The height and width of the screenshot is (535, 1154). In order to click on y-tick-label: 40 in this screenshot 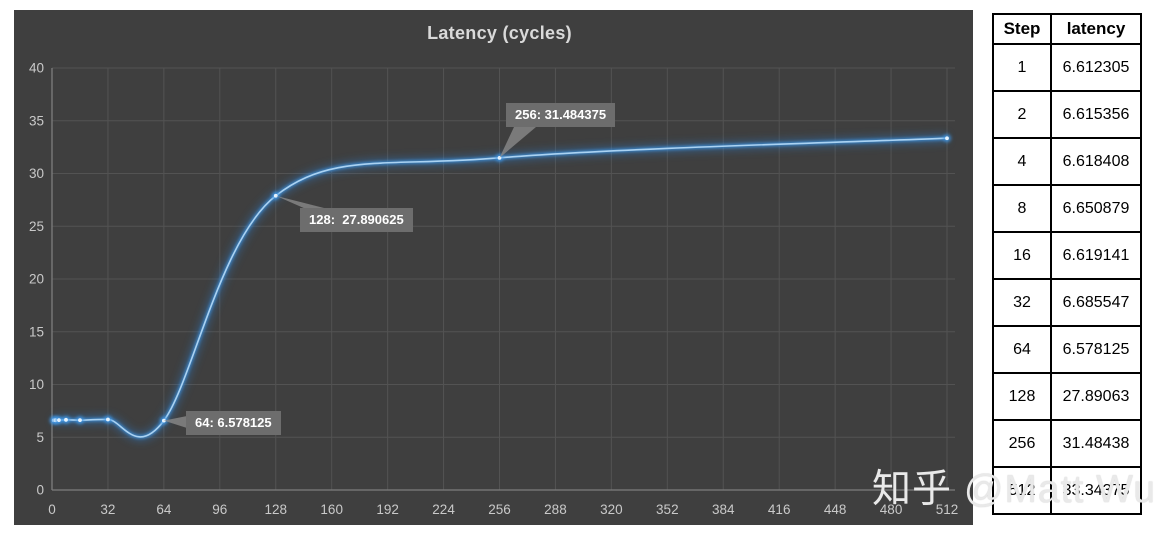, I will do `click(36, 68)`.